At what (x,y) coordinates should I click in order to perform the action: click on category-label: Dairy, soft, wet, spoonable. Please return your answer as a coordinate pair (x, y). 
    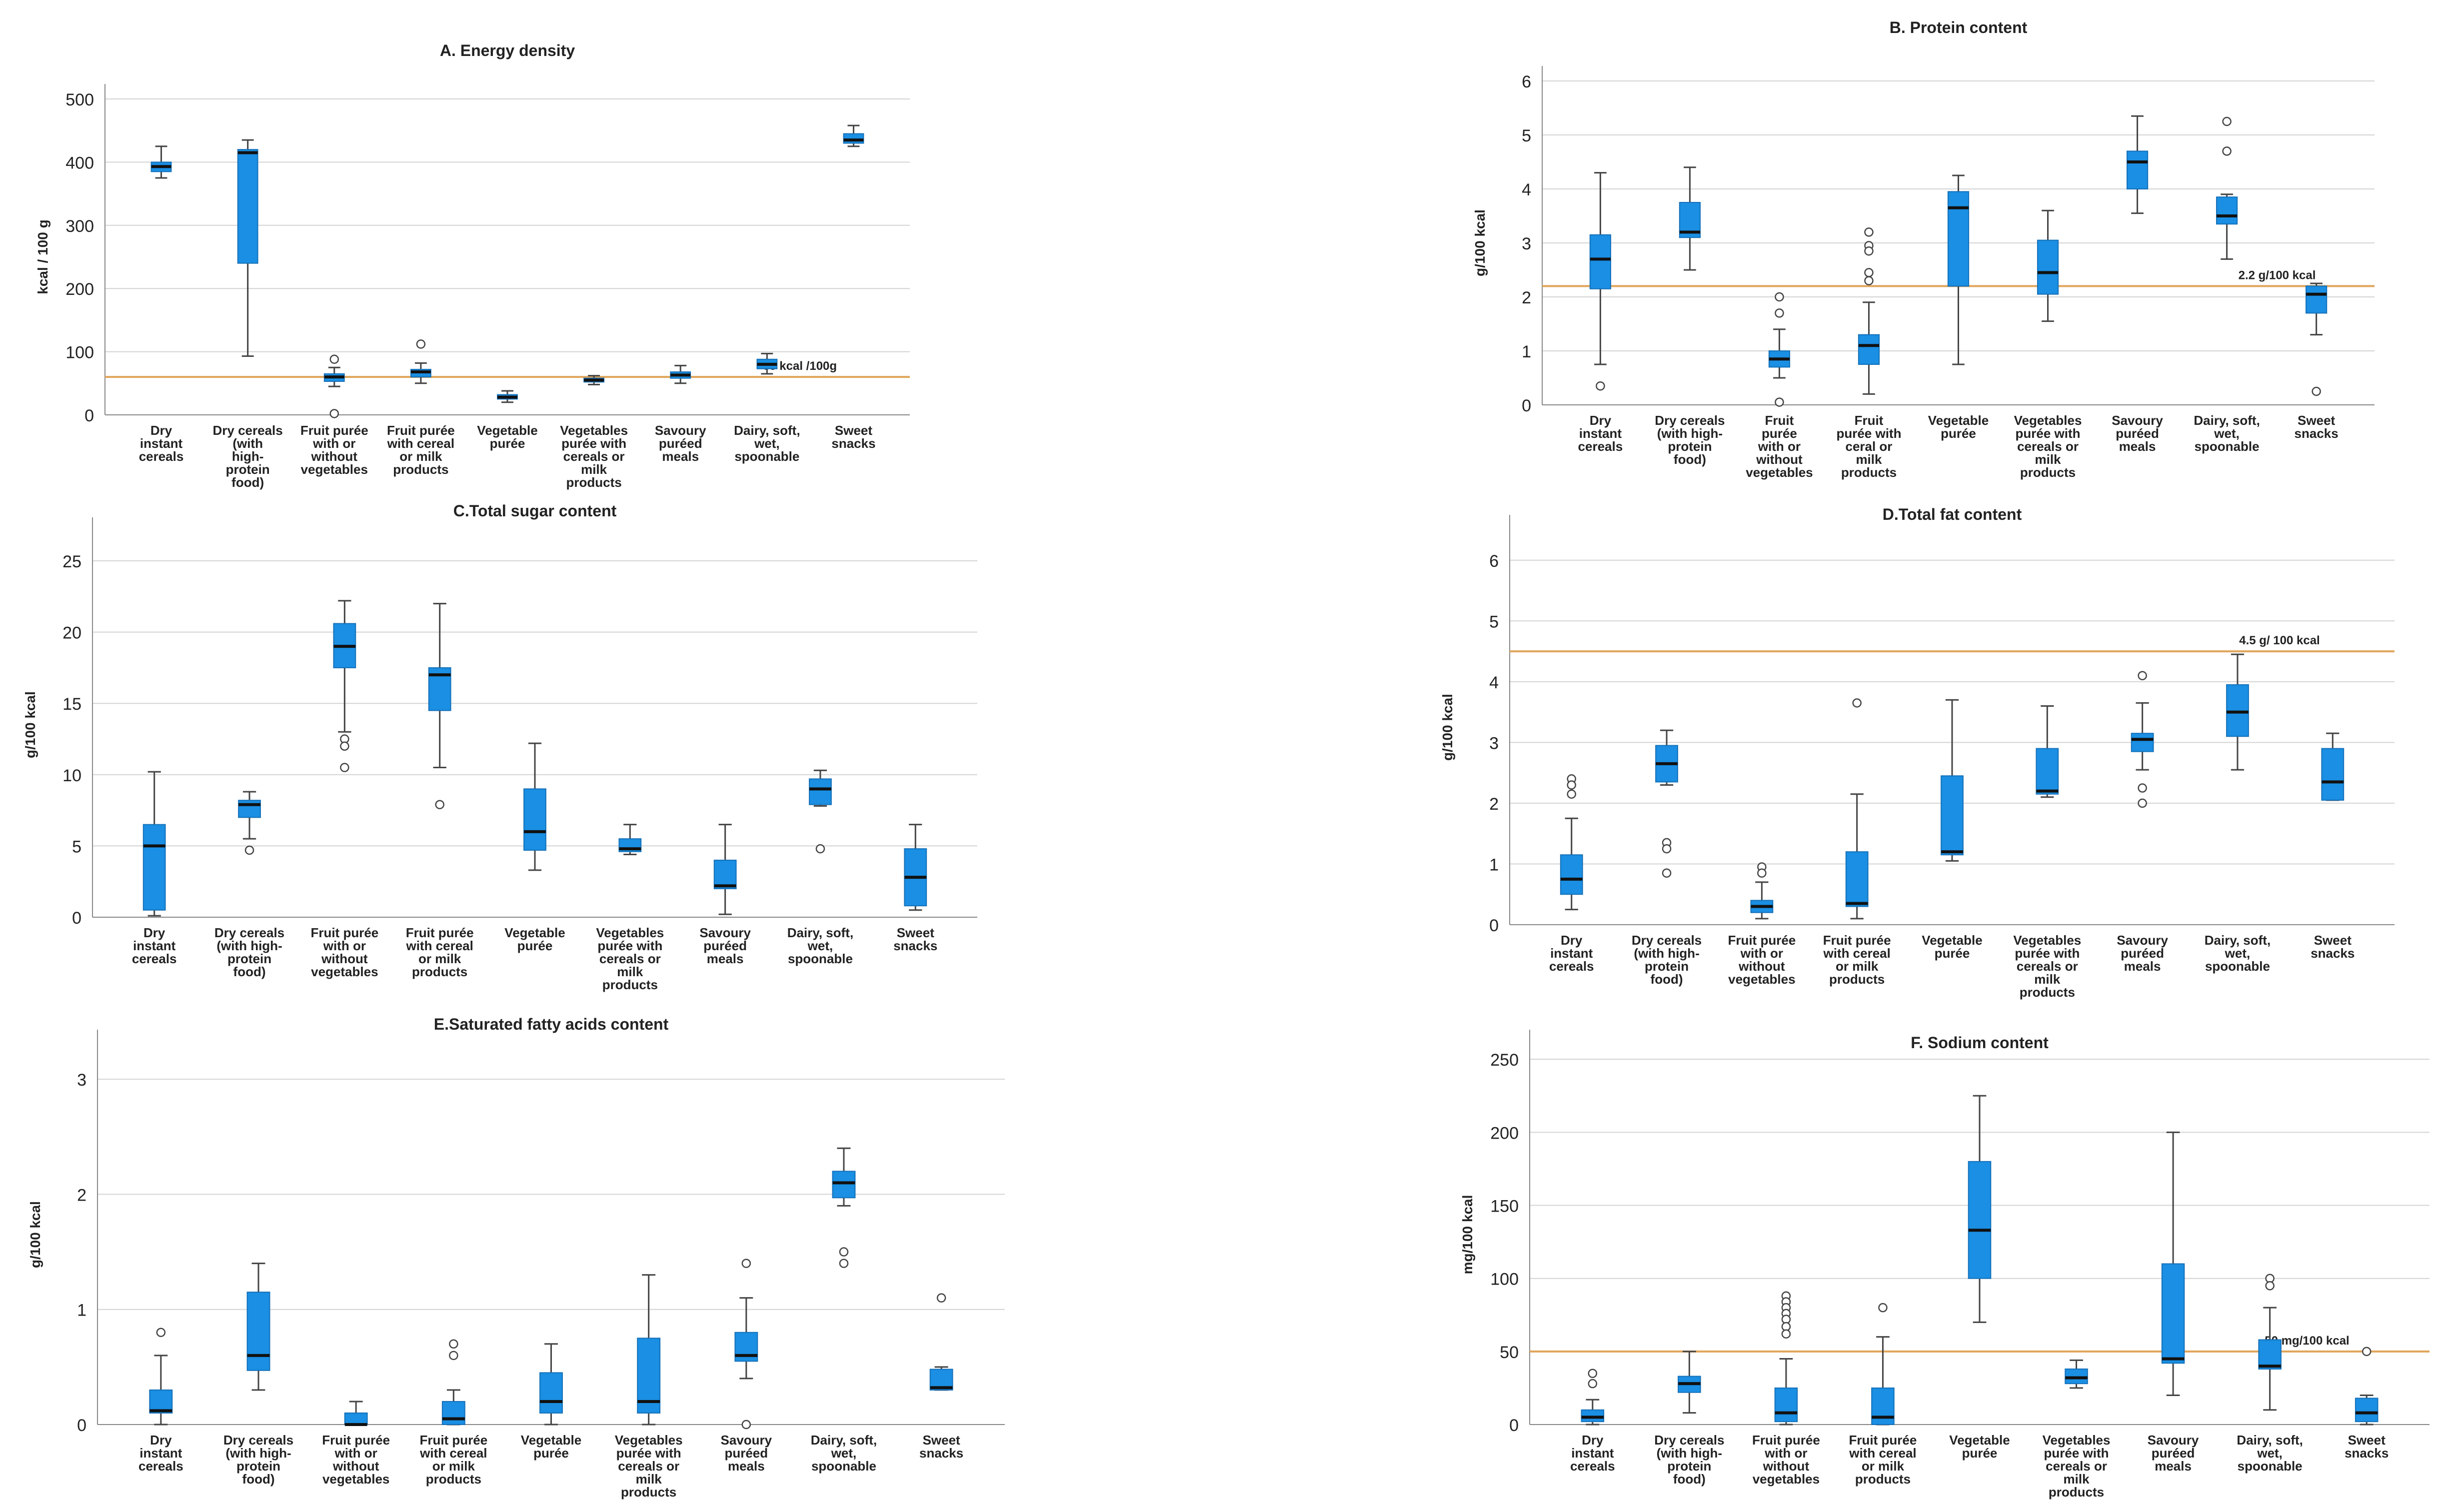
    Looking at the image, I should click on (820, 946).